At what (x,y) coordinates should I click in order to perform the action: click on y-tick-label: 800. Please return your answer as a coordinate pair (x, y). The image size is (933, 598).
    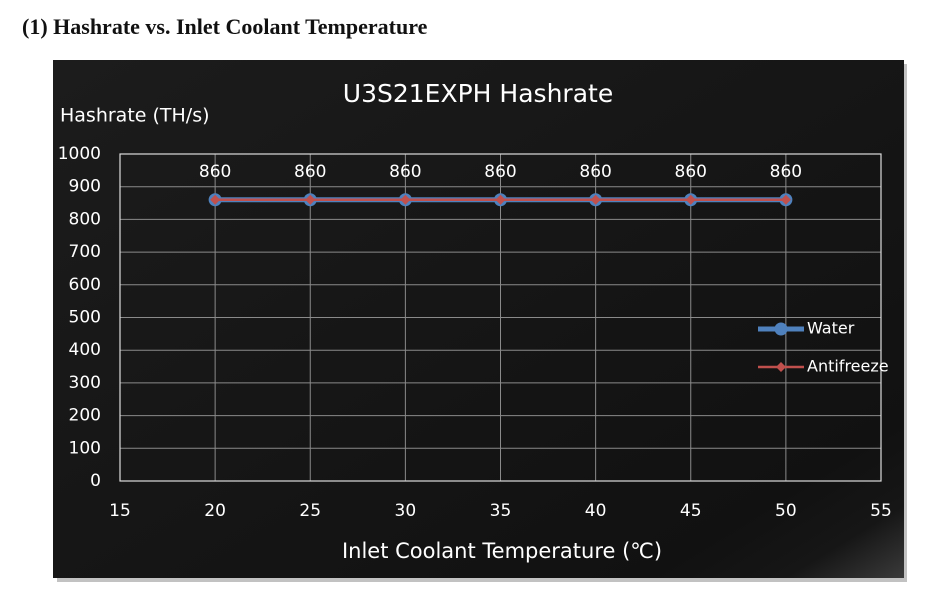
    Looking at the image, I should click on (85, 219).